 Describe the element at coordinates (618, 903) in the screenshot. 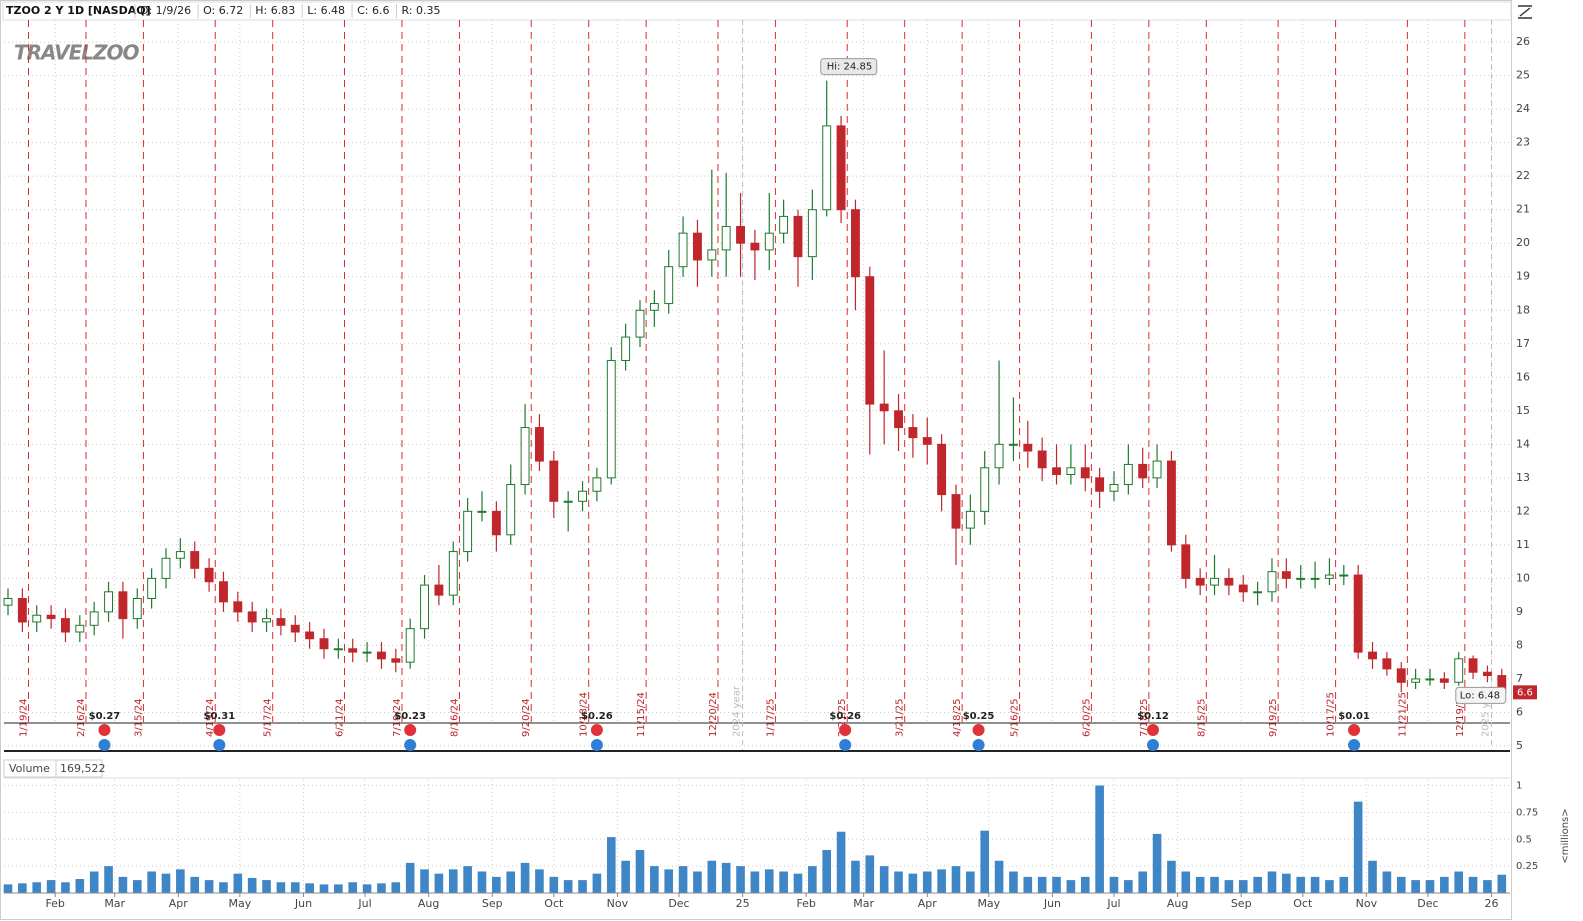

I see `x-tick-label: Nov` at that location.